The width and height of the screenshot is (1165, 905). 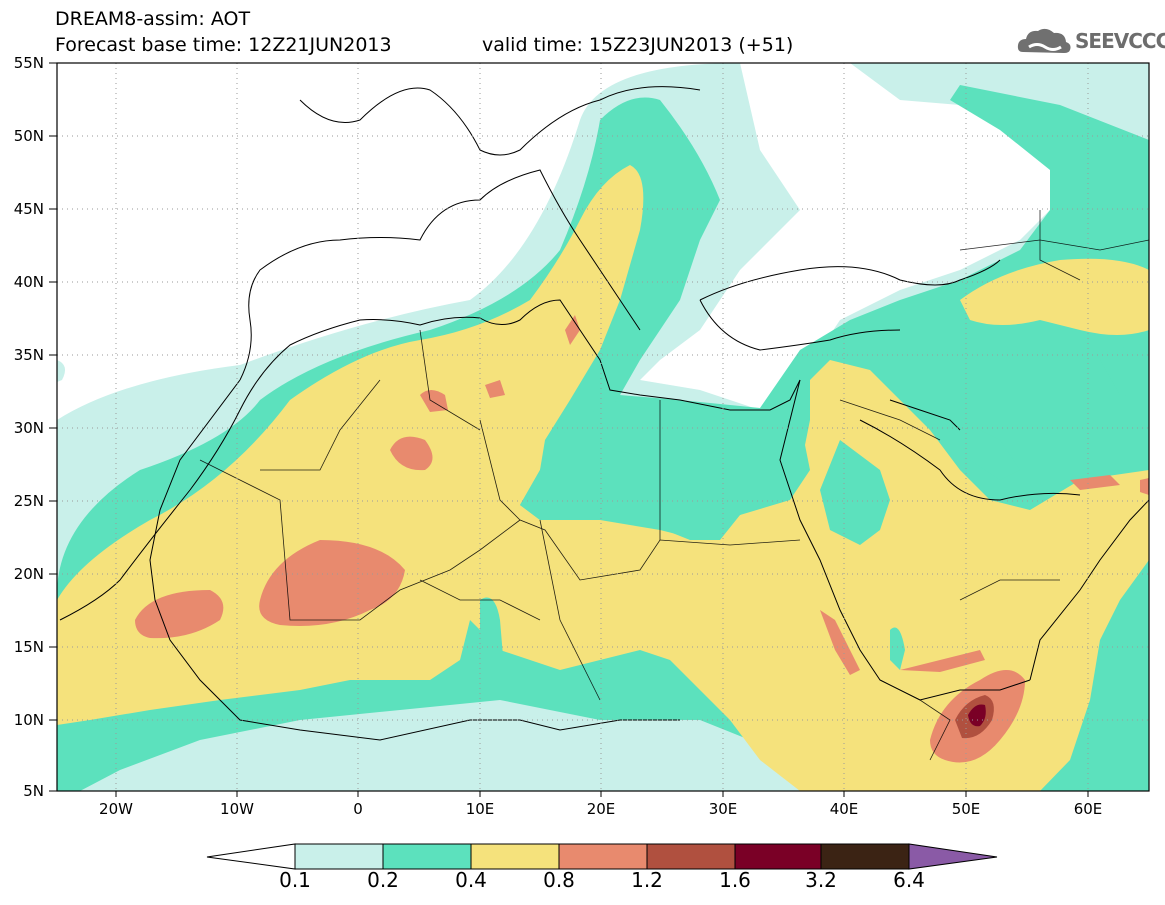 I want to click on colorbar-label: 0.8, so click(x=559, y=880).